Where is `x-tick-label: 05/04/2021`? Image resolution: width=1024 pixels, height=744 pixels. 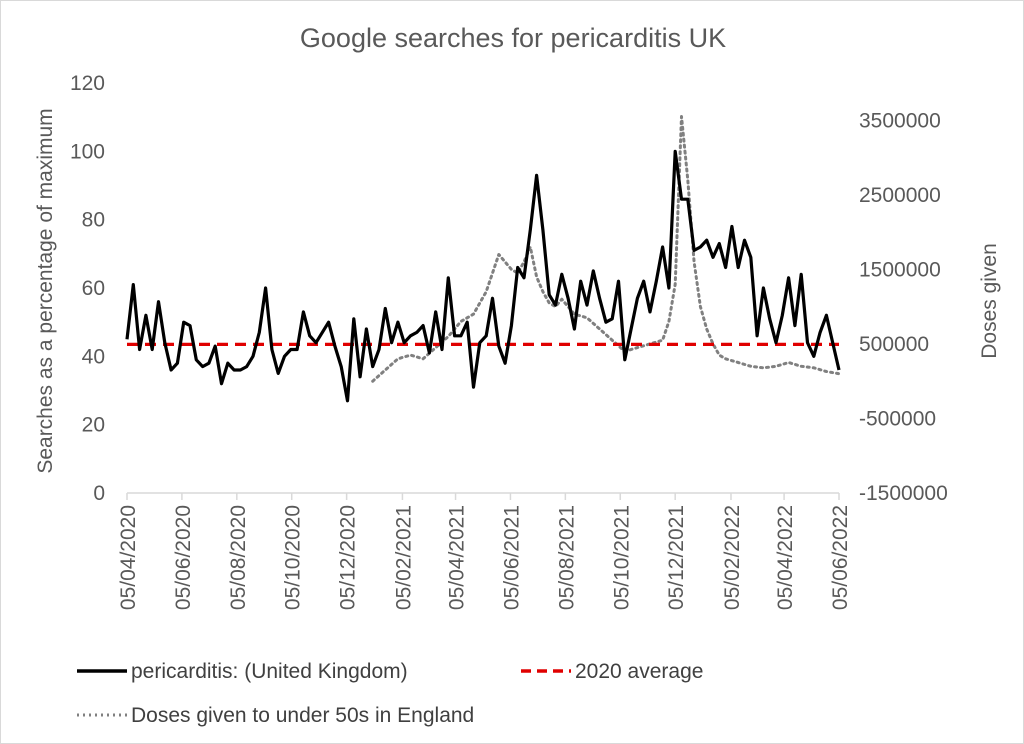 x-tick-label: 05/04/2021 is located at coordinates (457, 557).